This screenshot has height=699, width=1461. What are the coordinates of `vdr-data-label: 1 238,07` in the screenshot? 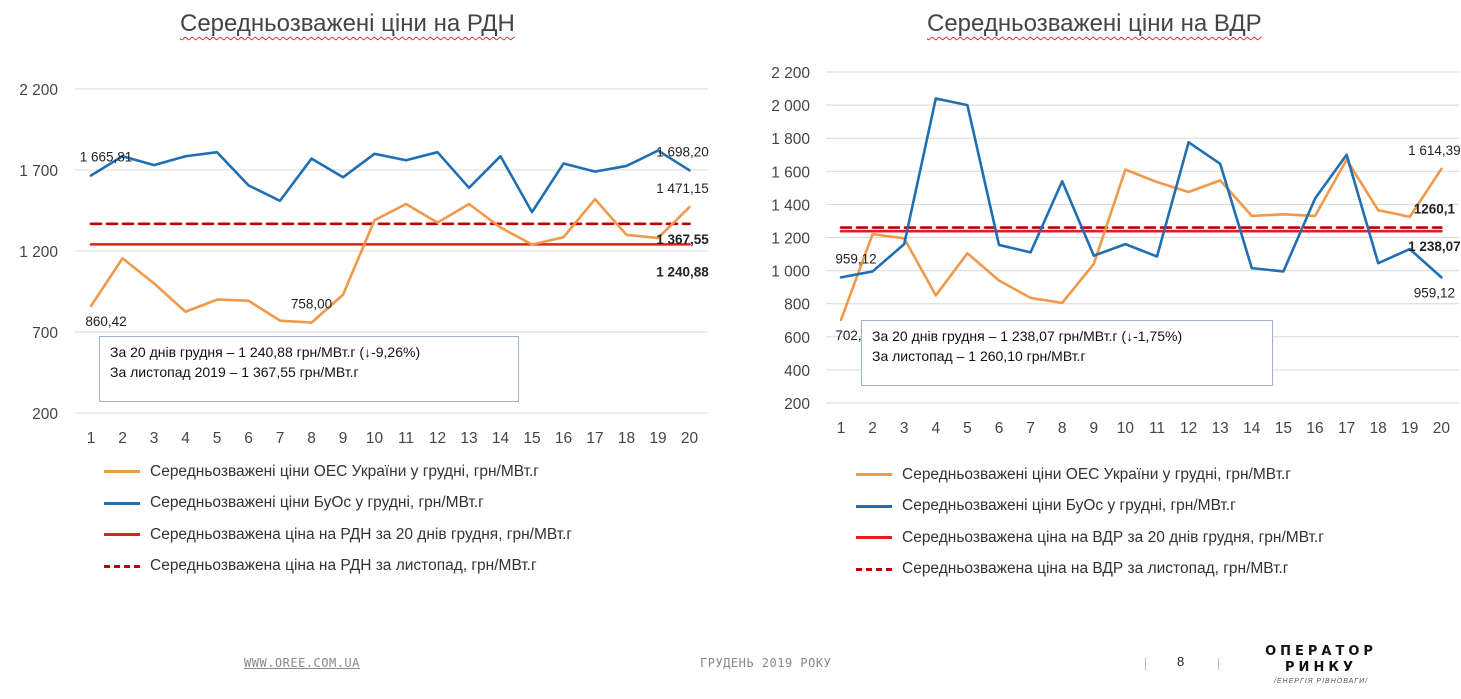 It's located at (1434, 246).